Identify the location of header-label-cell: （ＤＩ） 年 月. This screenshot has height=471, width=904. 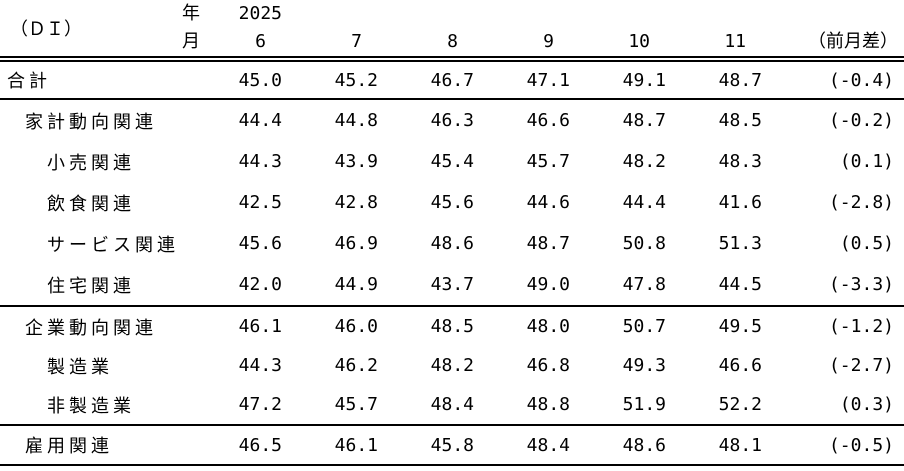
(100, 28).